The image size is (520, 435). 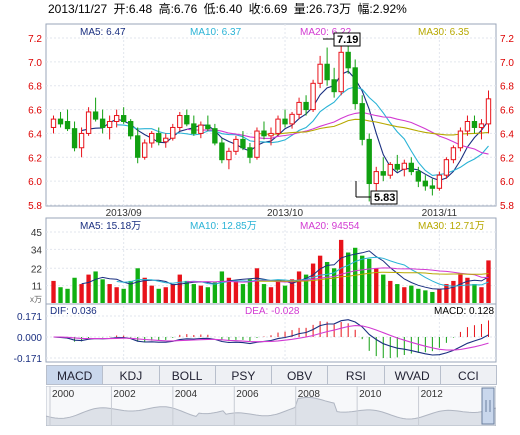 I want to click on price-ma5-label: MA5: 6.47, so click(x=103, y=32).